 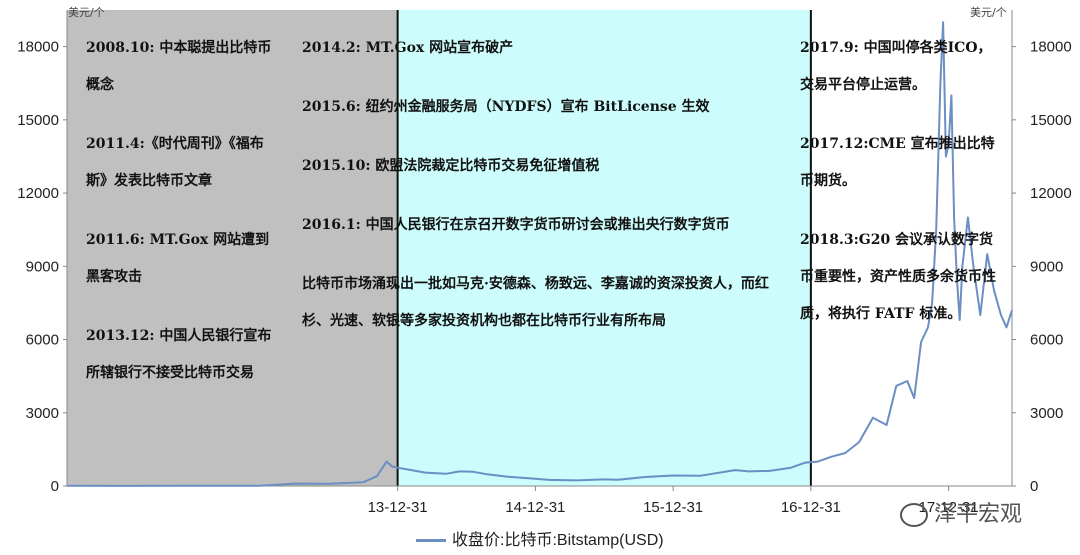 What do you see at coordinates (1046, 340) in the screenshot?
I see `right-y-tick-label: 6000` at bounding box center [1046, 340].